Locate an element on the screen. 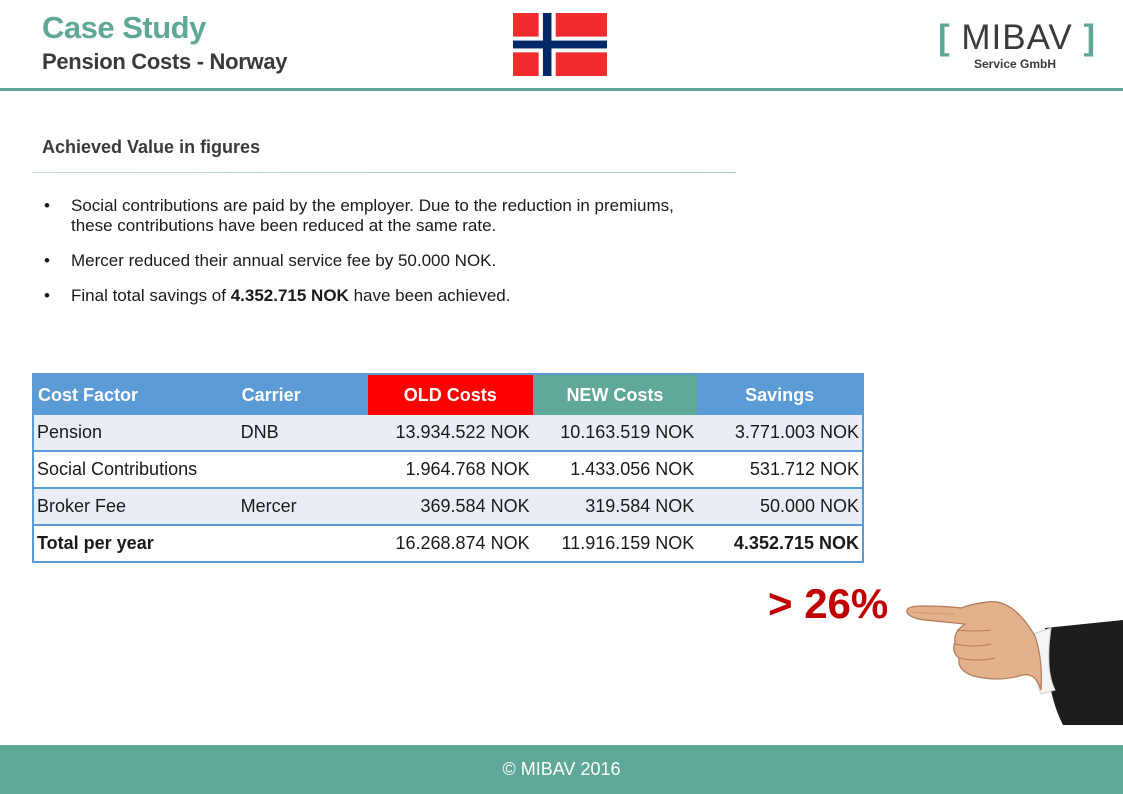 Image resolution: width=1123 pixels, height=794 pixels. footer-bar: © MIBAV 2016 is located at coordinates (561, 769).